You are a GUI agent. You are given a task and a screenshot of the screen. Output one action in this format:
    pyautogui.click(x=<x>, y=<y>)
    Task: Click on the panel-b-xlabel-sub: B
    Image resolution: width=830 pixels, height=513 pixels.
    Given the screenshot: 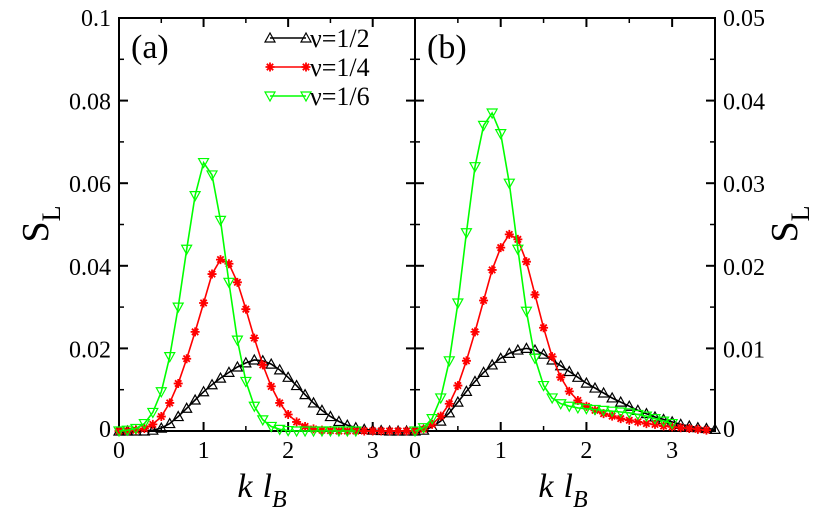 What is the action you would take?
    pyautogui.click(x=580, y=500)
    